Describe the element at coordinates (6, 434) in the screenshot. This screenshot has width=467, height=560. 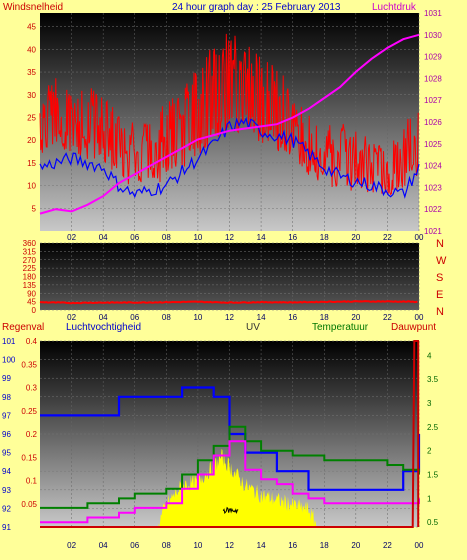
I see `y-humidity-tick: 96` at that location.